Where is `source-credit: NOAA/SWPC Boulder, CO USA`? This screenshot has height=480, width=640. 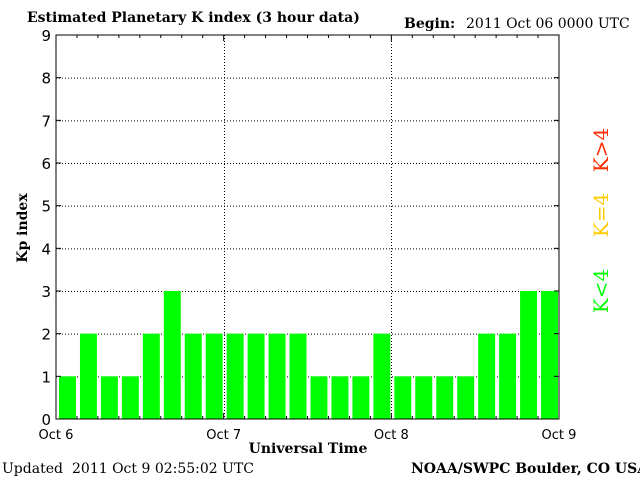
source-credit: NOAA/SWPC Boulder, CO USA is located at coordinates (525, 469).